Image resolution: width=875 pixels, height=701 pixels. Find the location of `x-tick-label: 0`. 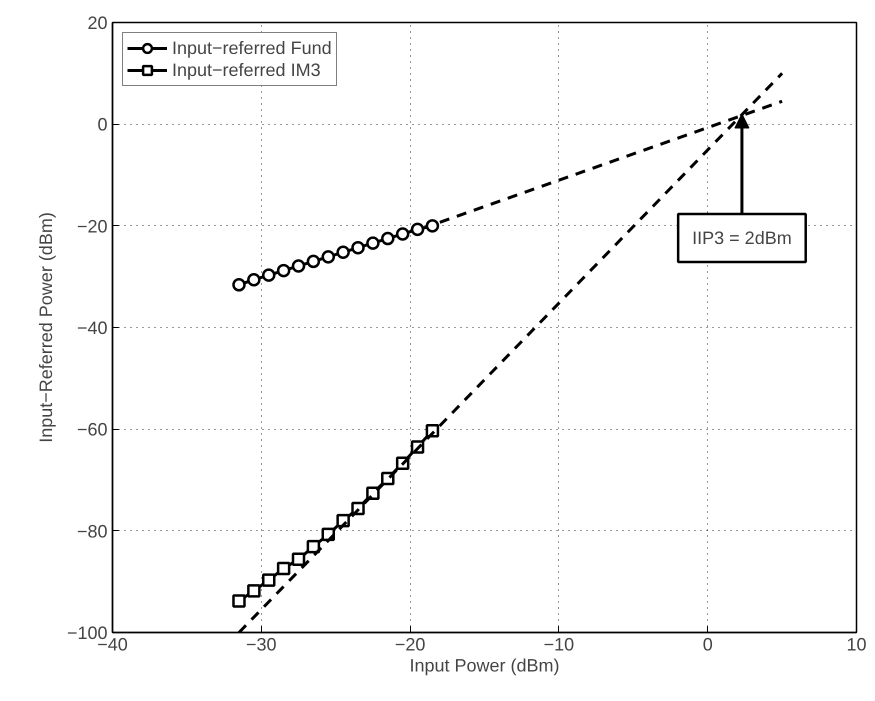

x-tick-label: 0 is located at coordinates (707, 644).